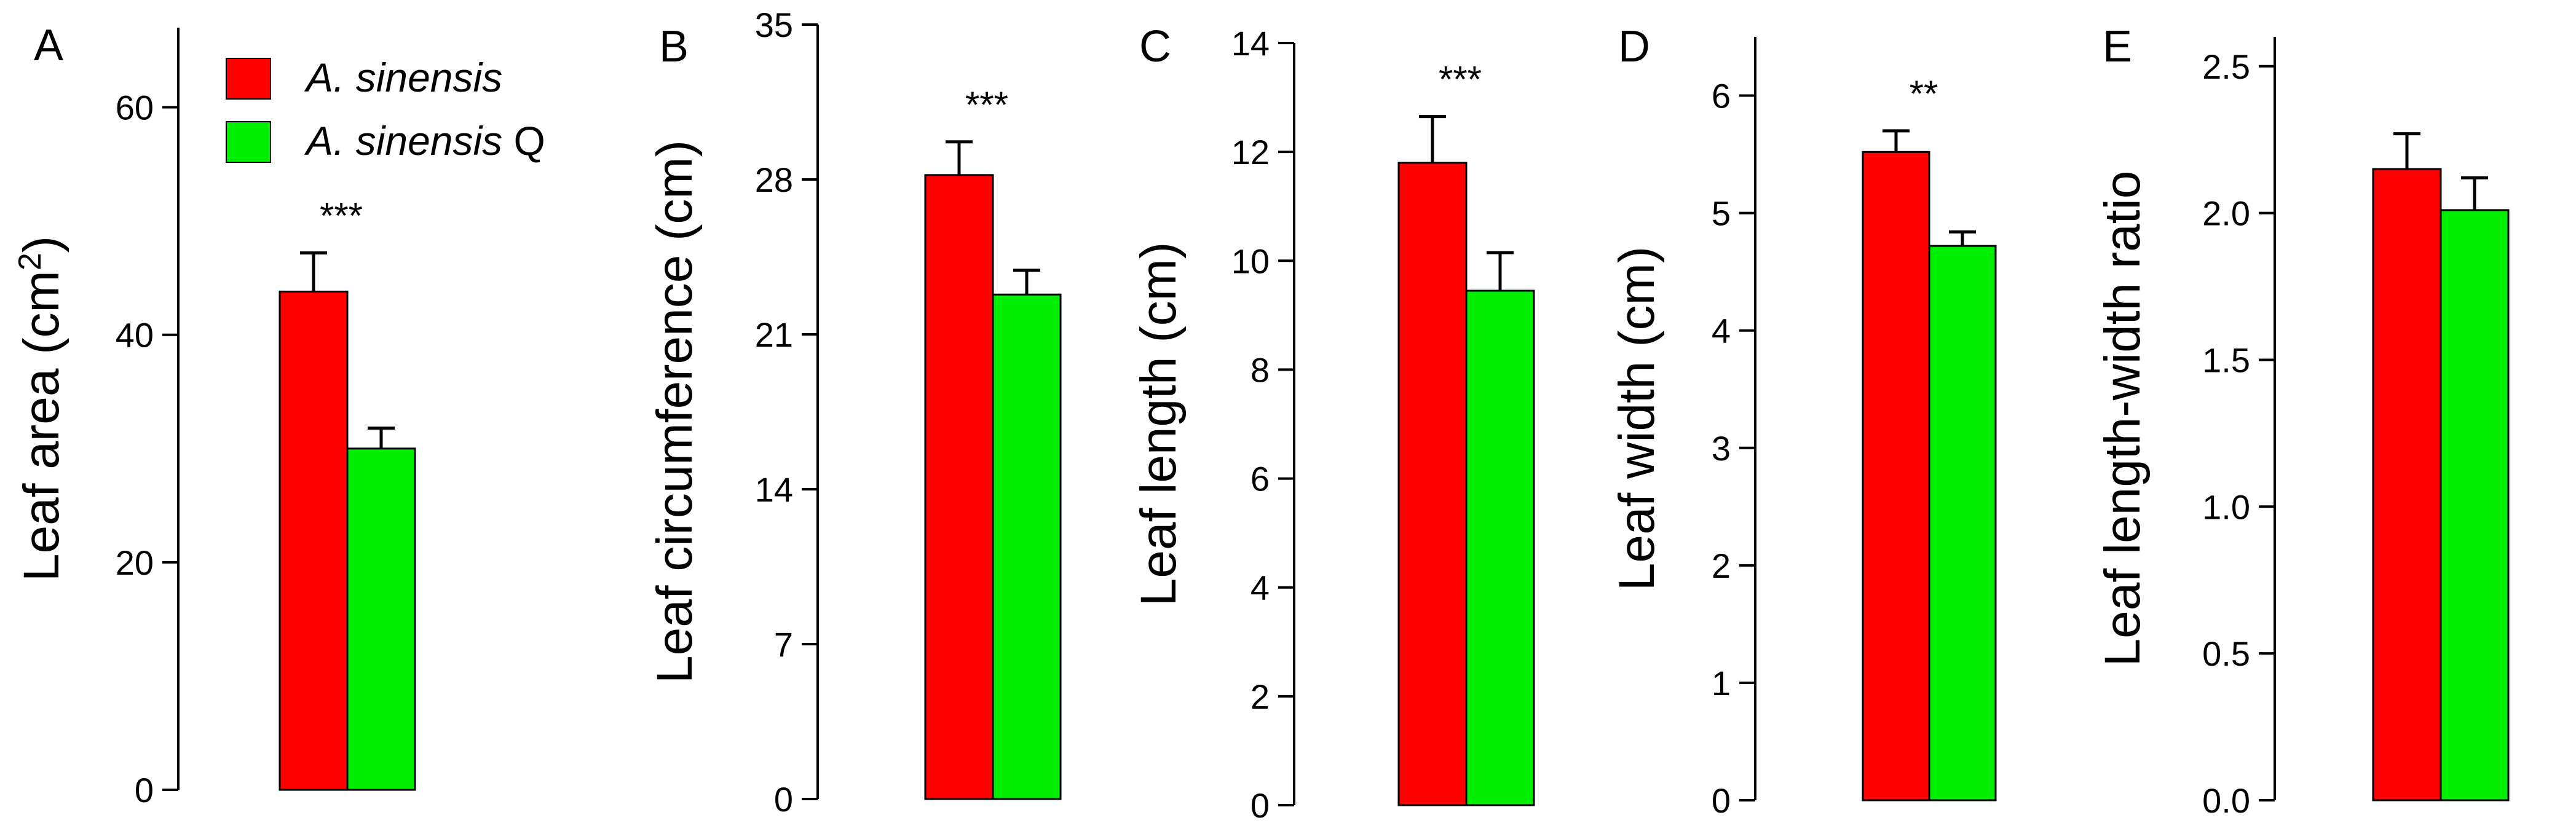 The height and width of the screenshot is (823, 2576). I want to click on y-axis-title: Leaf area (cm2), so click(40, 408).